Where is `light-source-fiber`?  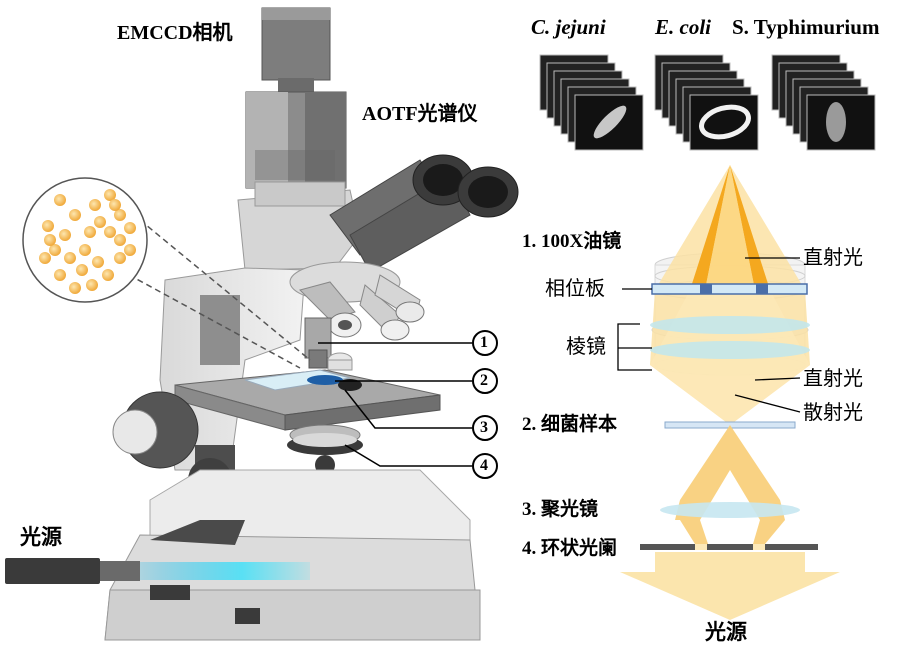
light-source-fiber is located at coordinates (157, 571).